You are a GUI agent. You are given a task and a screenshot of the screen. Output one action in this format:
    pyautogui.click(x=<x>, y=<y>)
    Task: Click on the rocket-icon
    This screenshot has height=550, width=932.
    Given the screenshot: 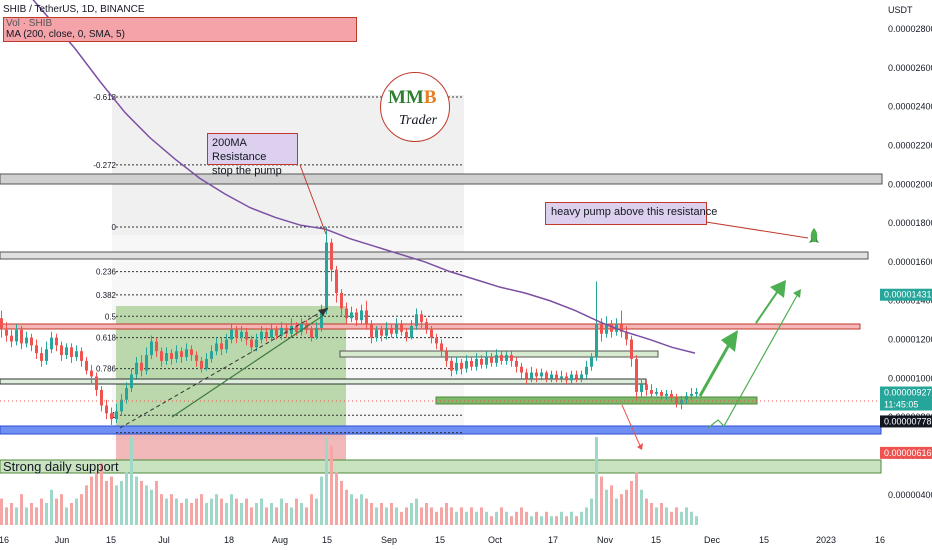 What is the action you would take?
    pyautogui.click(x=814, y=235)
    